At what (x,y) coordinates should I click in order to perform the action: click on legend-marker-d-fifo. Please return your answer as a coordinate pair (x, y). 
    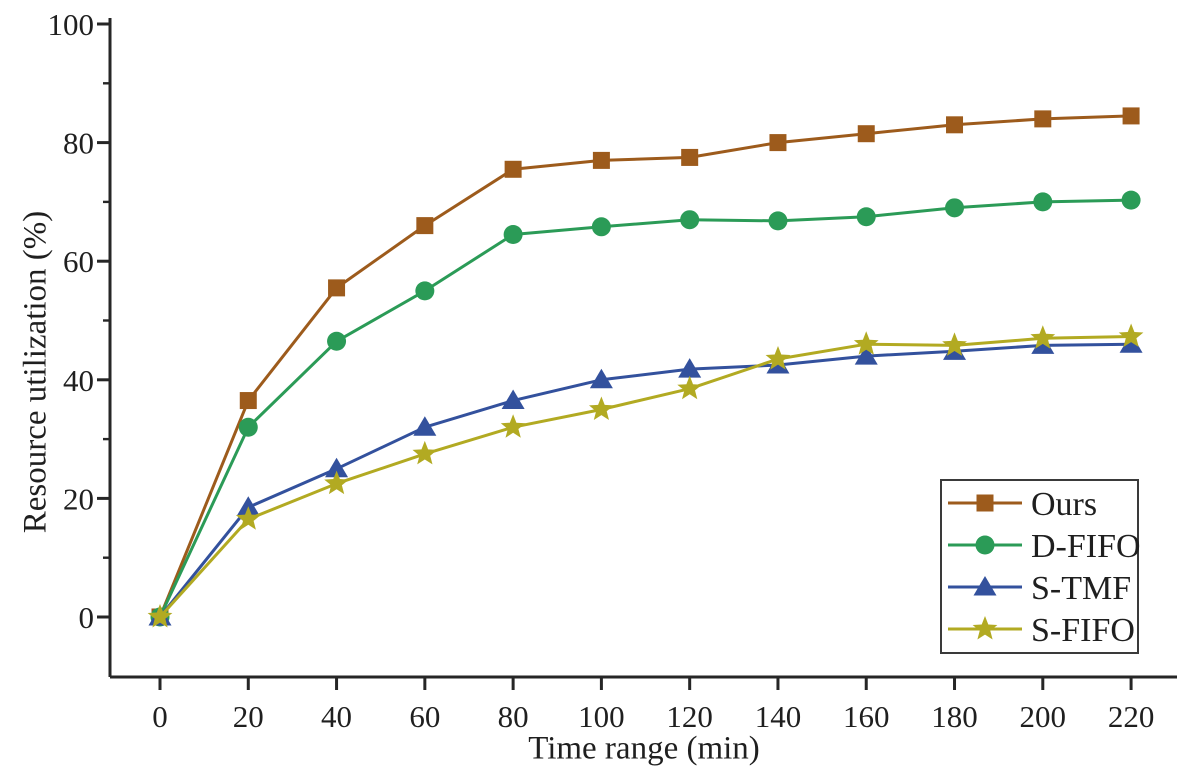
    Looking at the image, I should click on (985, 545).